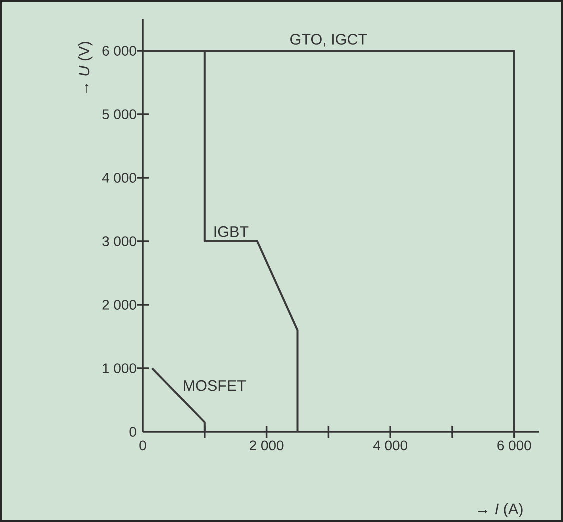 The image size is (563, 522). I want to click on x-tick-label: 0, so click(143, 445).